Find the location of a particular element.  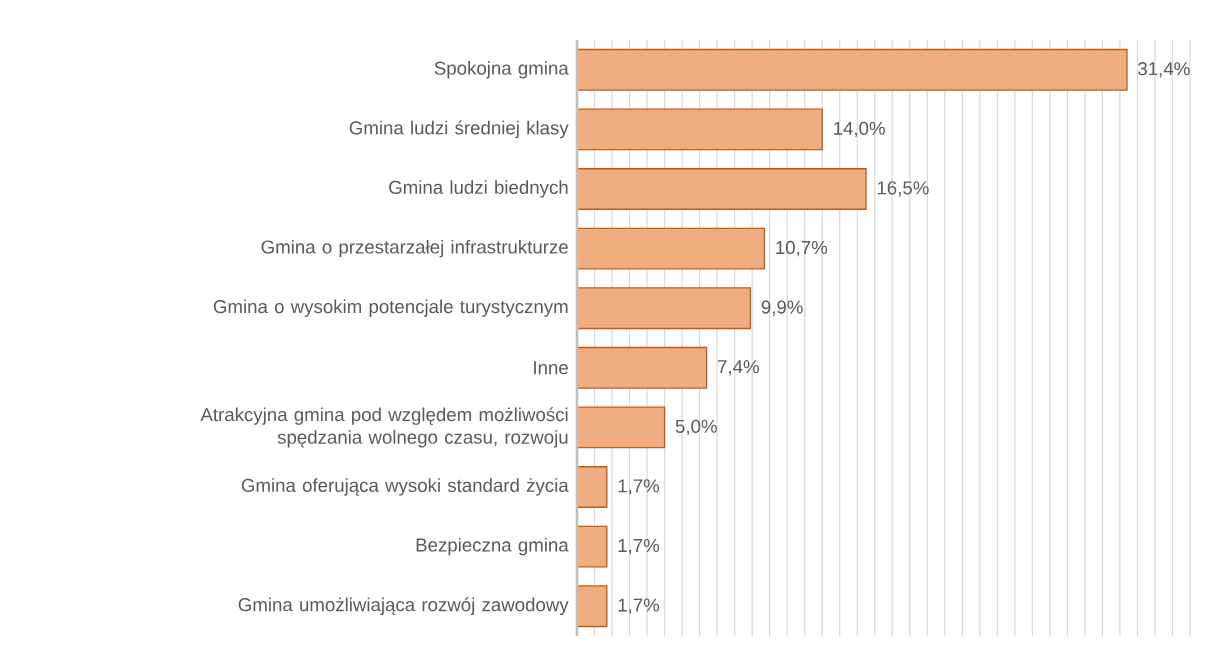

y-tick-label: Atrakcyjna gmina pod względem możliwości spędzania wolnego czasu, rozwoju is located at coordinates (384, 427).